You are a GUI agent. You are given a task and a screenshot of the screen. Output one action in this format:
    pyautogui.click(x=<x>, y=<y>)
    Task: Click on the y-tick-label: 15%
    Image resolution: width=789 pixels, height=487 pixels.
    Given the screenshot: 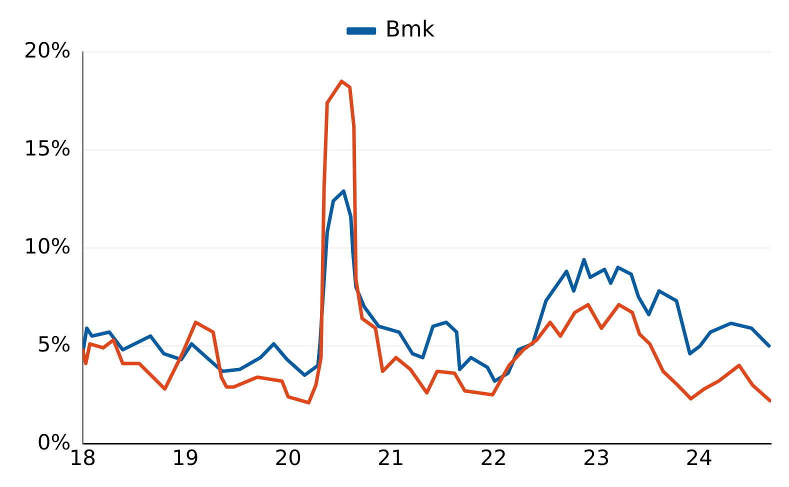 What is the action you would take?
    pyautogui.click(x=47, y=148)
    